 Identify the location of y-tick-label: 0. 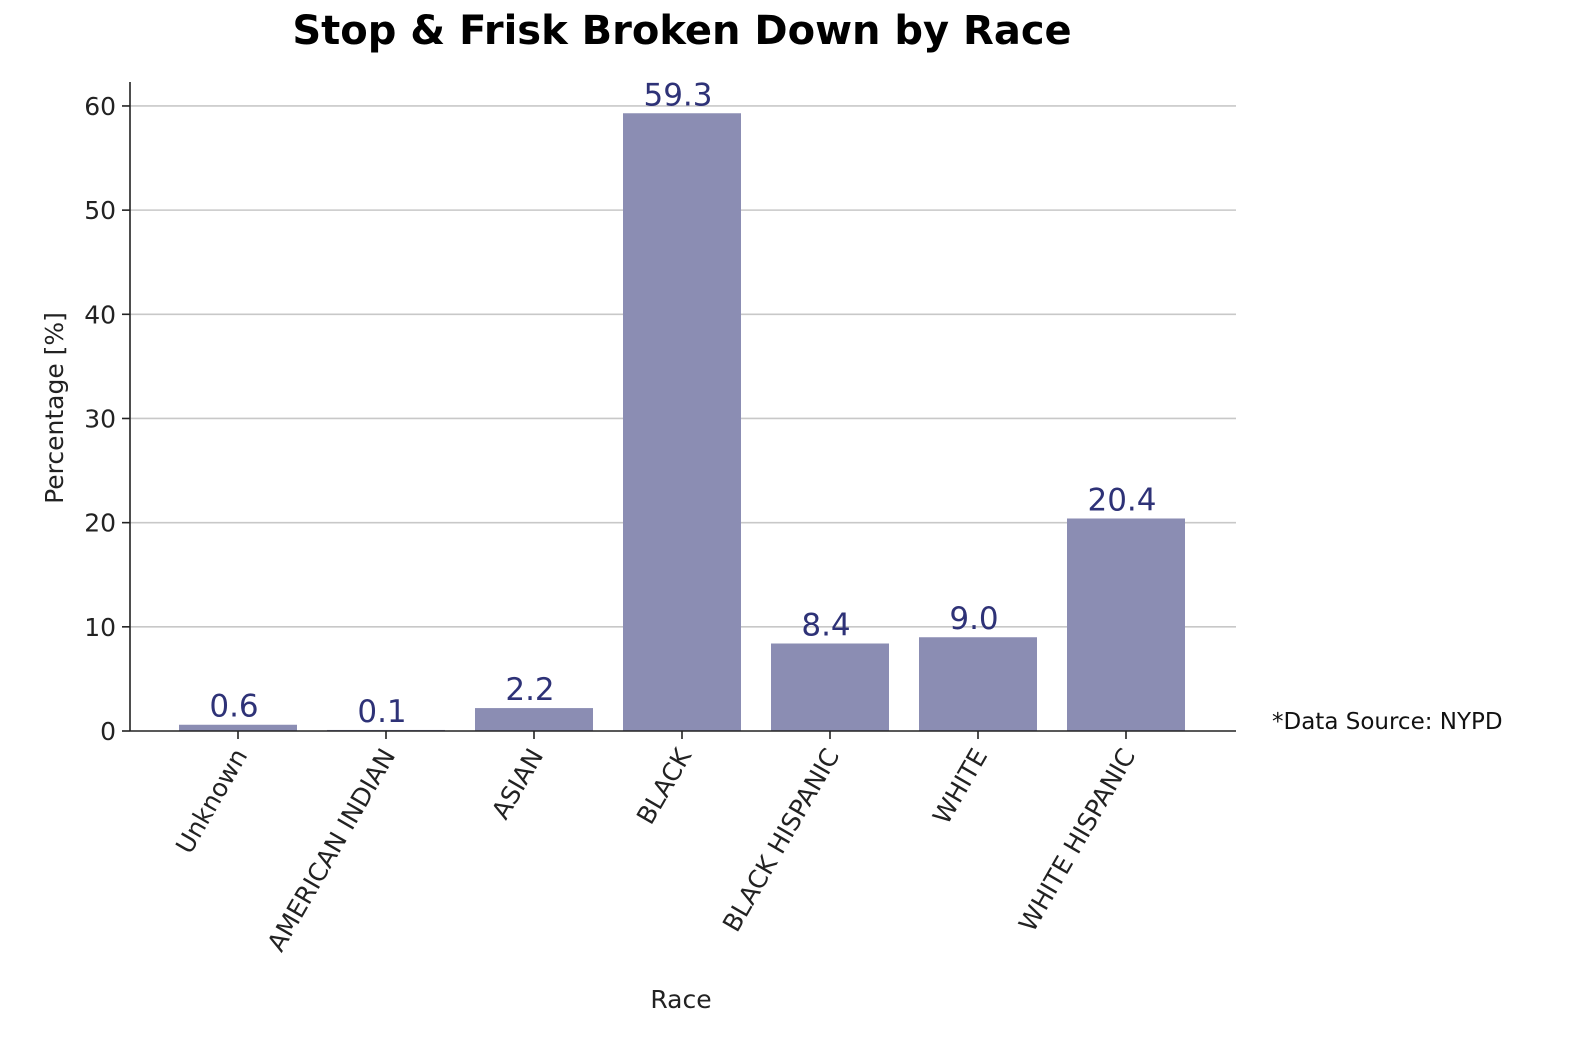
(108, 731).